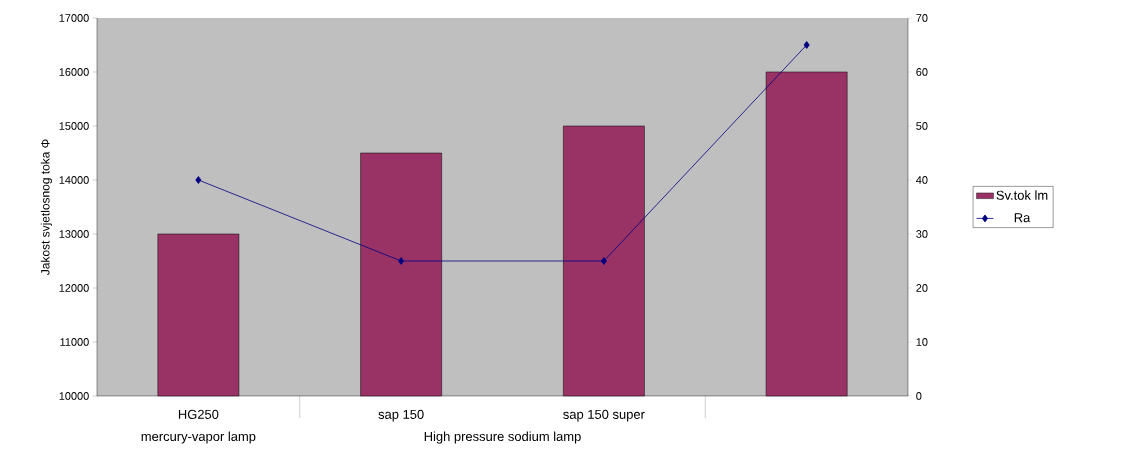  What do you see at coordinates (1022, 195) in the screenshot?
I see `legend-label: Sv.tok lm` at bounding box center [1022, 195].